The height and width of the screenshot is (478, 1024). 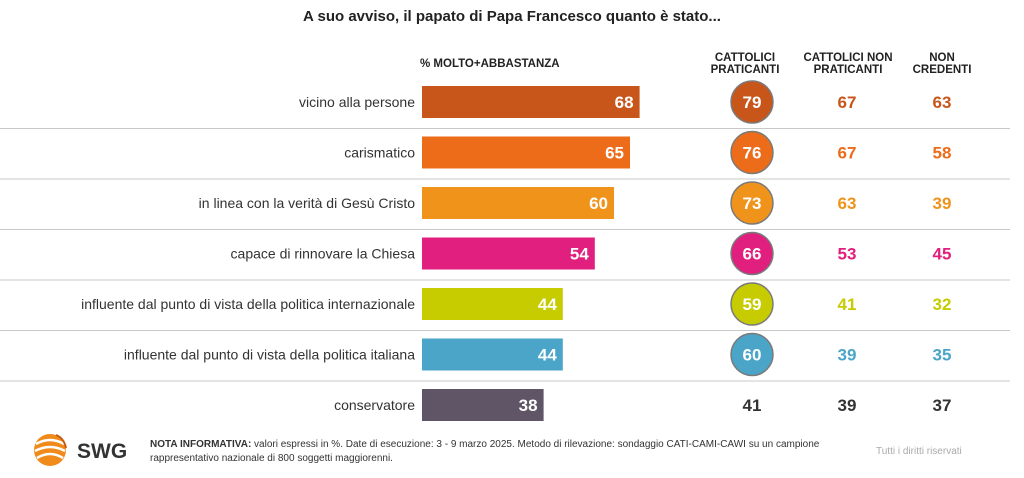 I want to click on col1-header: CATTOLICI PRATICANTI, so click(x=745, y=64).